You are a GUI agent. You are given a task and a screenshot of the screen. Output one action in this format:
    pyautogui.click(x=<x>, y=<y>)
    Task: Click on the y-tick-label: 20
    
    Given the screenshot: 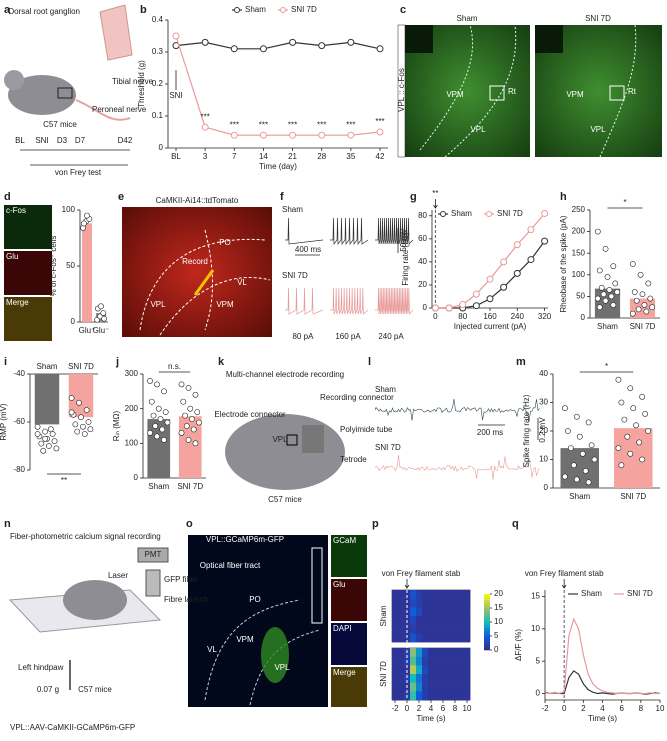 What is the action you would take?
    pyautogui.click(x=543, y=430)
    